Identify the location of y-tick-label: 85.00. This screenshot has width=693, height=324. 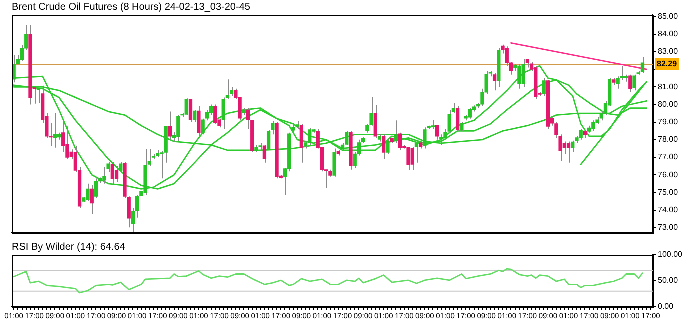
(668, 16).